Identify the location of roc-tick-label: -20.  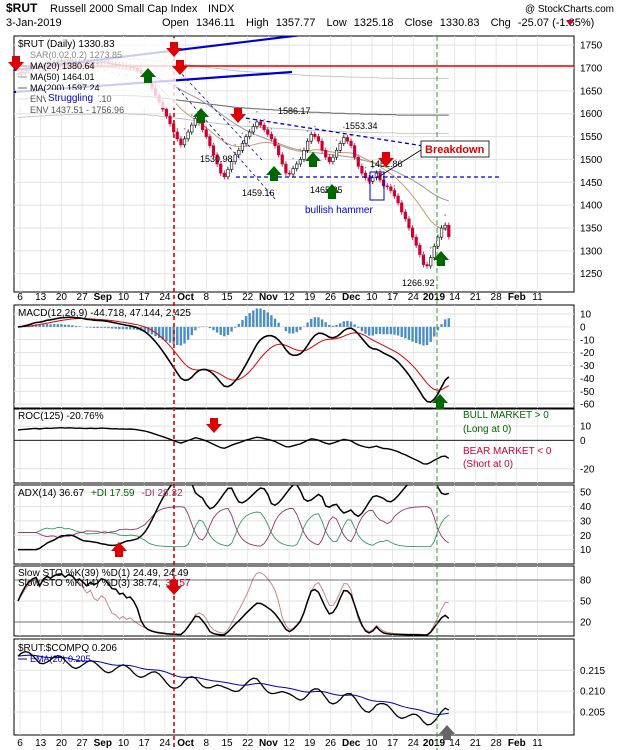
(587, 469).